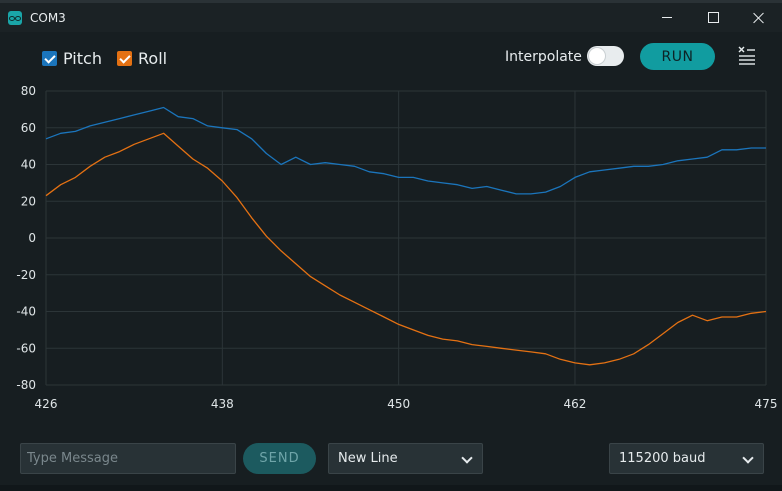 The height and width of the screenshot is (491, 782). I want to click on pitch-checkbox, so click(49, 58).